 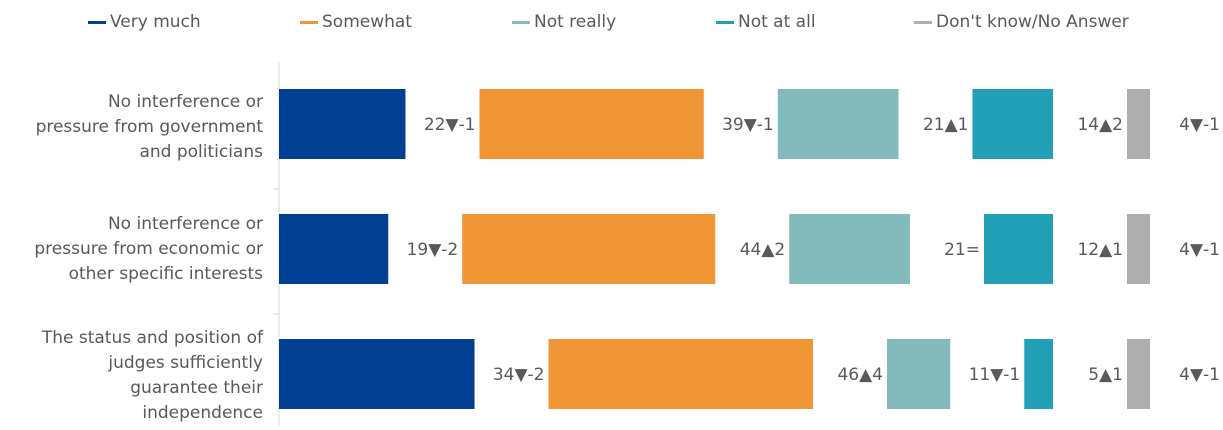 I want to click on legend-label: Not really, so click(x=575, y=22).